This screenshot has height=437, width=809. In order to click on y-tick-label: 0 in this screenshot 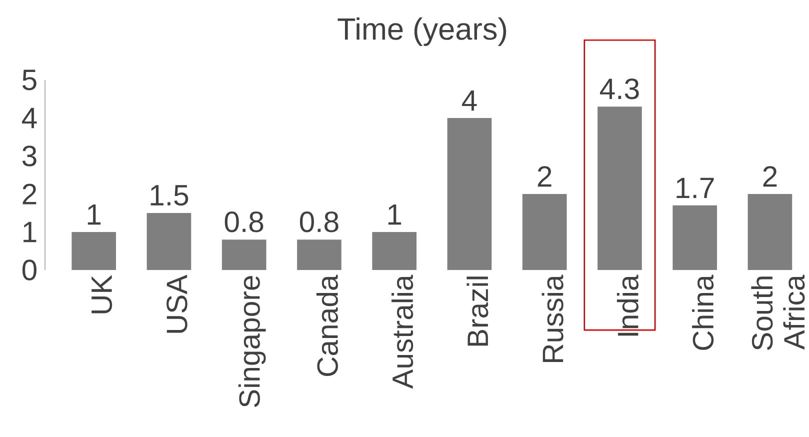, I will do `click(29, 270)`.